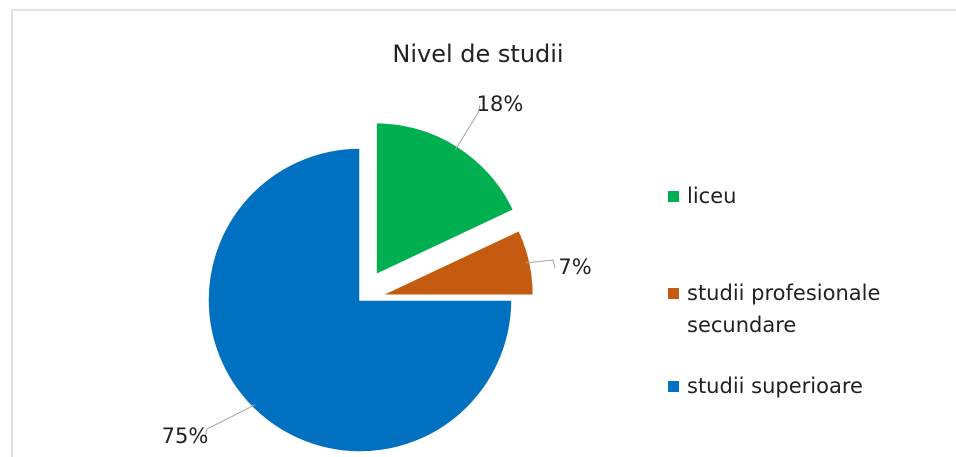 The width and height of the screenshot is (956, 457). What do you see at coordinates (784, 309) in the screenshot?
I see `legend-label: studii profesionale secundare` at bounding box center [784, 309].